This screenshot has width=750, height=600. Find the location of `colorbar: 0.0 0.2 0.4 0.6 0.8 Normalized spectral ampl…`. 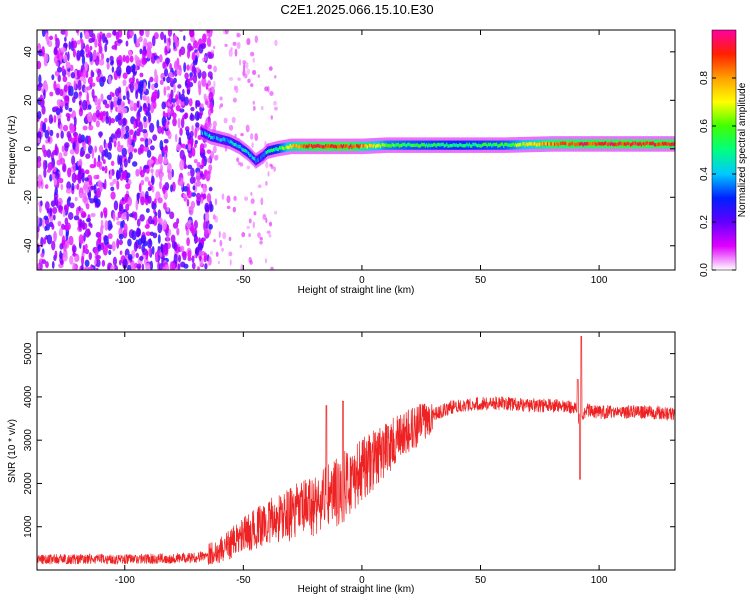

colorbar: 0.0 0.2 0.4 0.6 0.8 Normalized spectral ampl… is located at coordinates (723, 153).